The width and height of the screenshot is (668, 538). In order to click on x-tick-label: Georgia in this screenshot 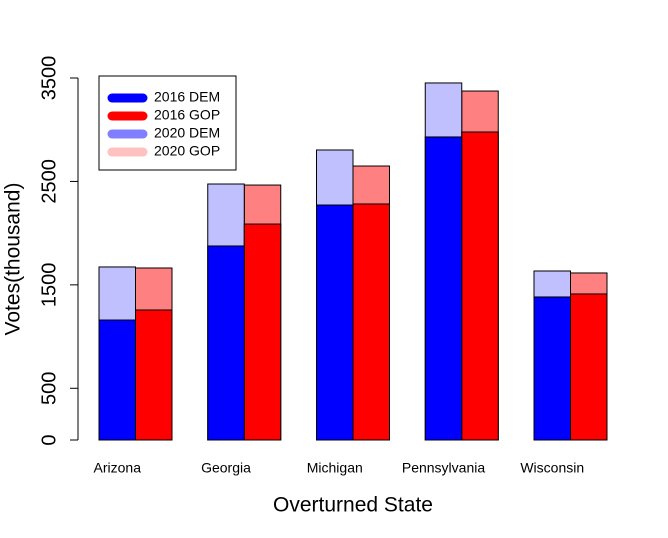, I will do `click(226, 468)`.